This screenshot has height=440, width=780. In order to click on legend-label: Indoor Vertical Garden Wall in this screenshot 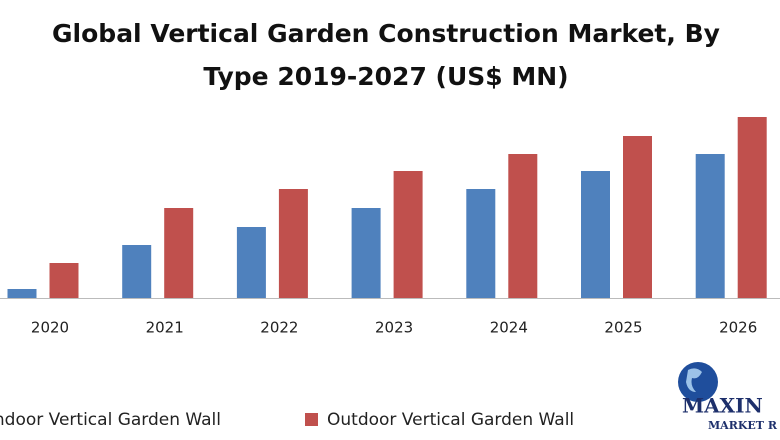, I will do `click(110, 420)`.